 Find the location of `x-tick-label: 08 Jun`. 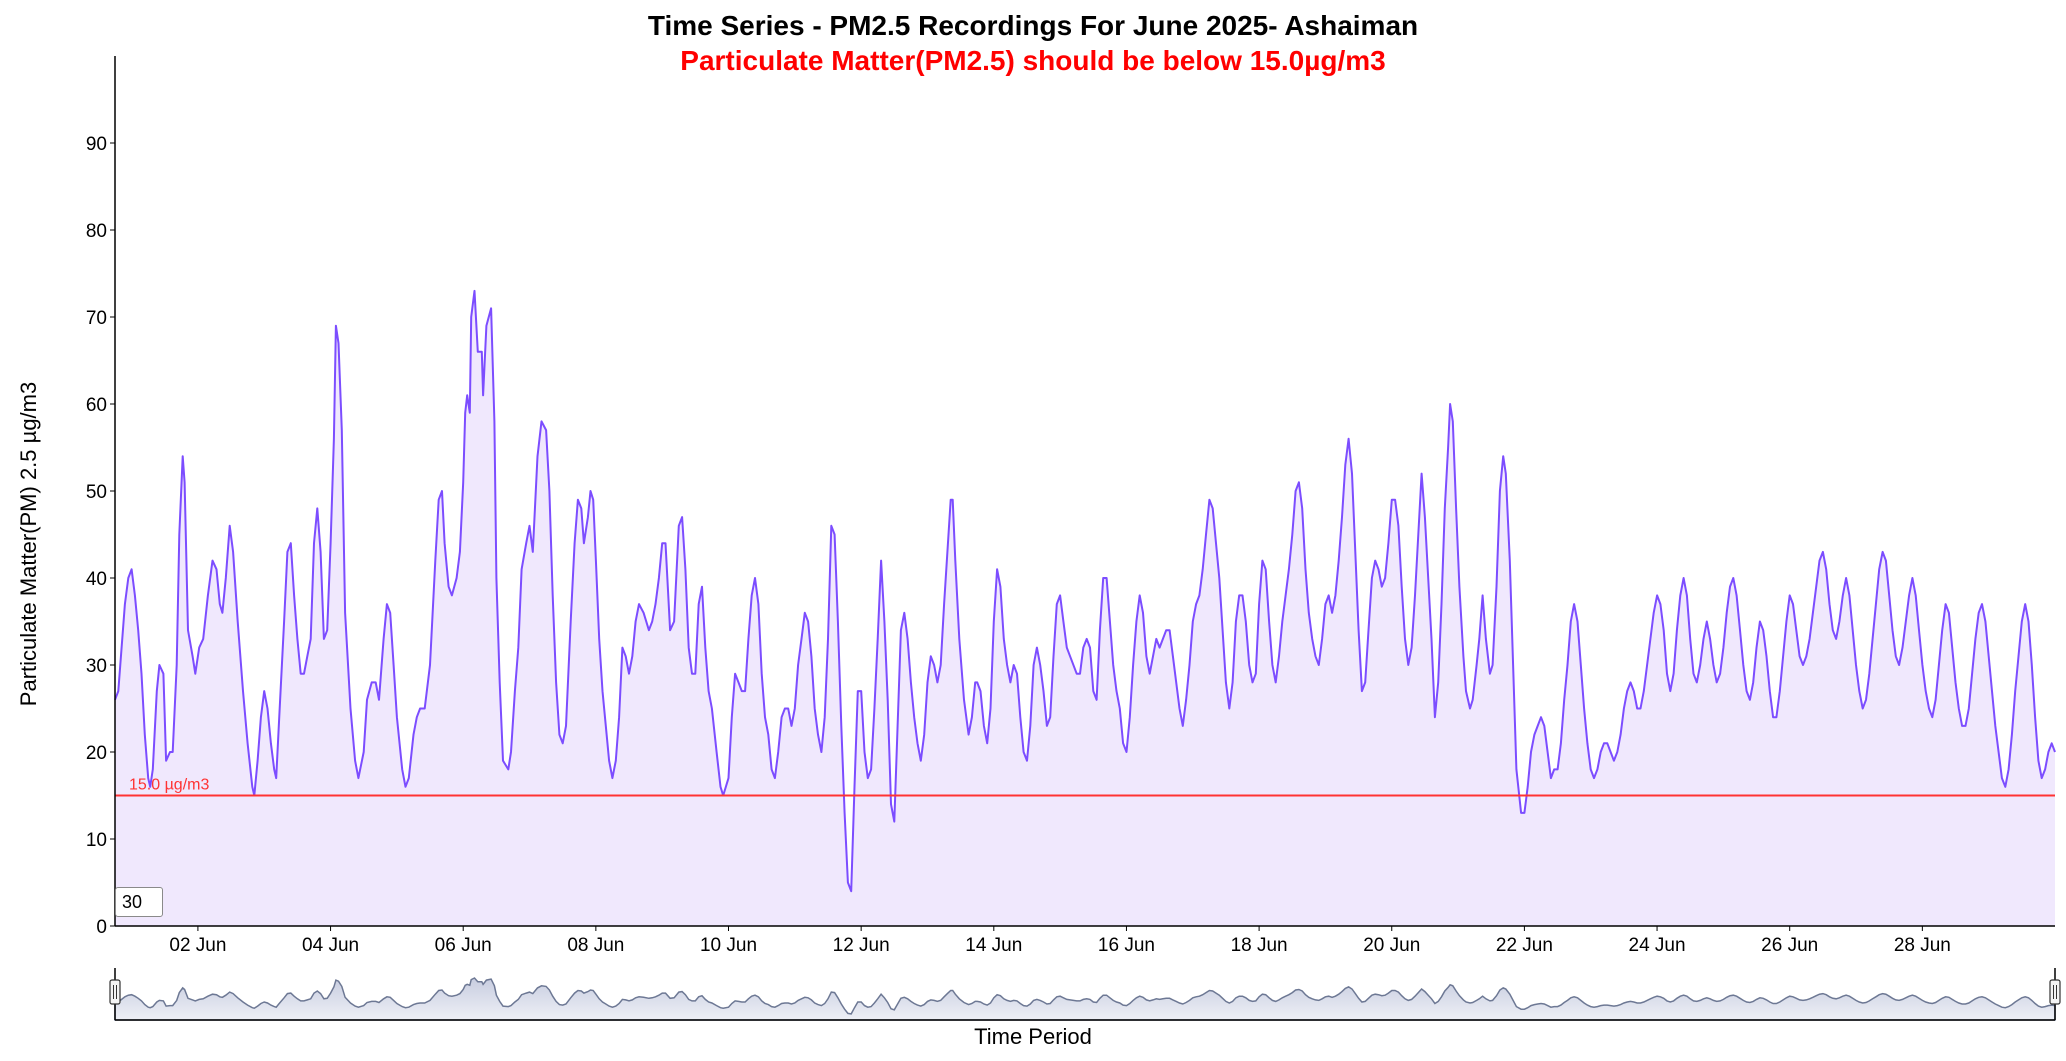

x-tick-label: 08 Jun is located at coordinates (595, 945).